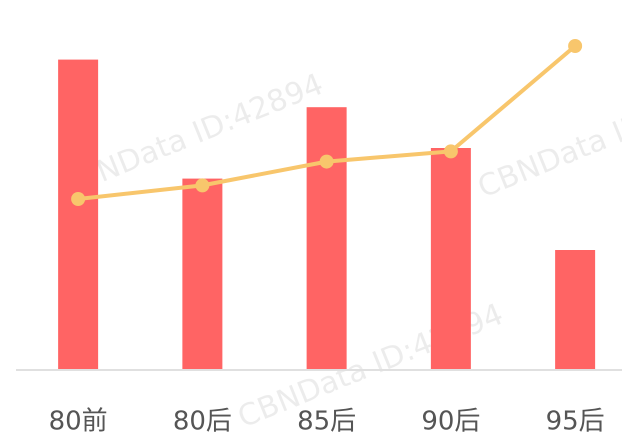 This screenshot has height=440, width=622. I want to click on watermark: CBNData ID:42894, so click(547, 136).